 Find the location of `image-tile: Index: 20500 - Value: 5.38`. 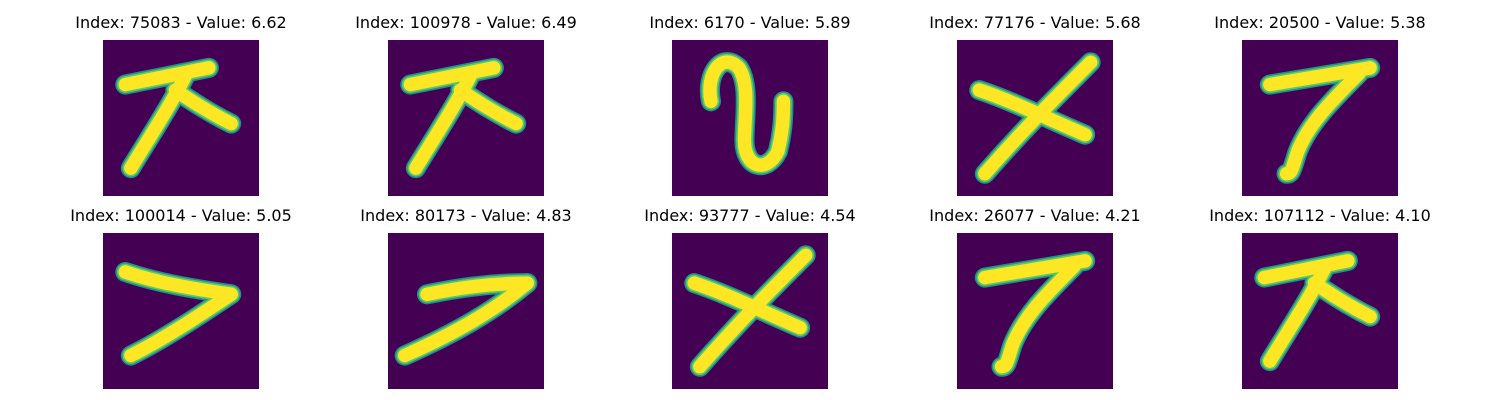

image-tile: Index: 20500 - Value: 5.38 is located at coordinates (1320, 108).